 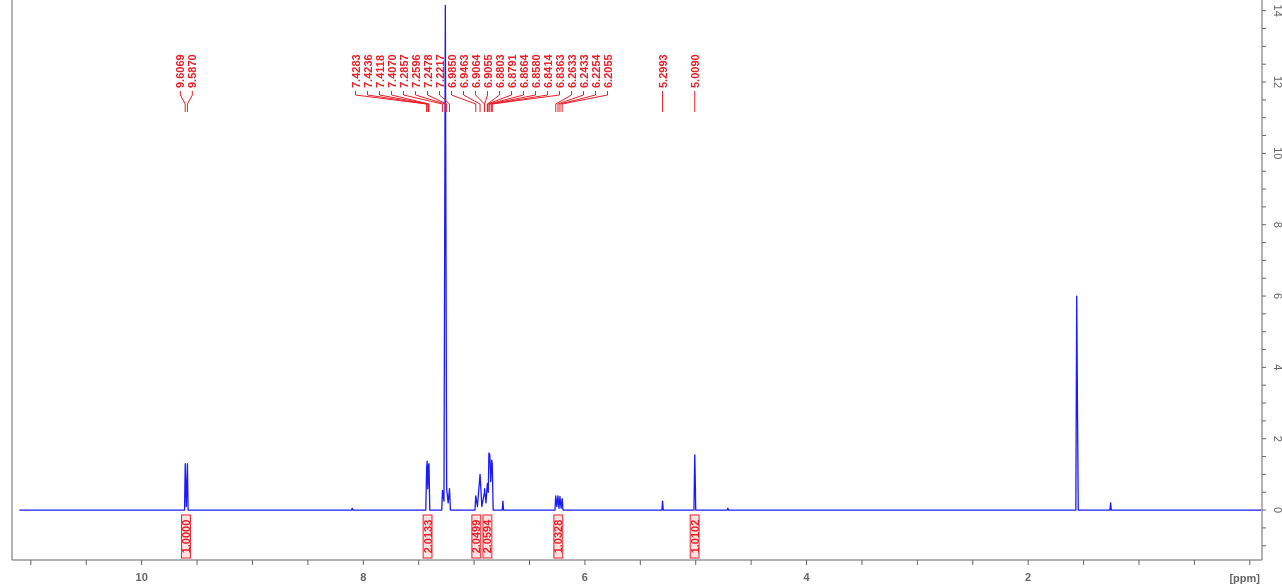 I want to click on y-tick-label: 6, so click(x=1277, y=296).